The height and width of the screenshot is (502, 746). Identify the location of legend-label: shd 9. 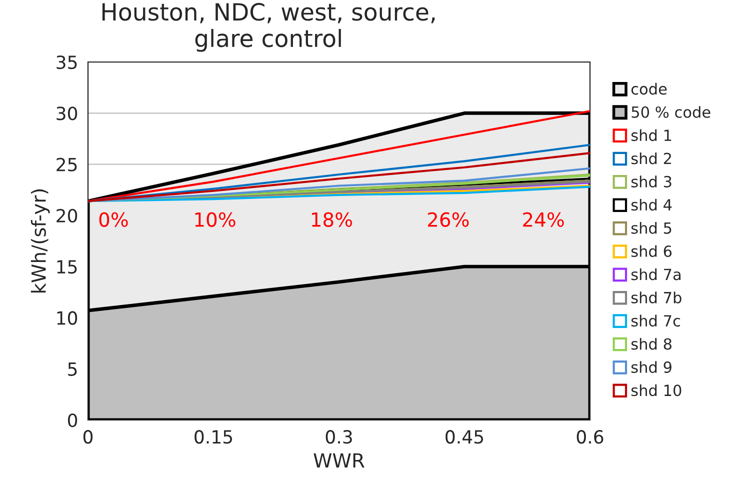
(651, 367).